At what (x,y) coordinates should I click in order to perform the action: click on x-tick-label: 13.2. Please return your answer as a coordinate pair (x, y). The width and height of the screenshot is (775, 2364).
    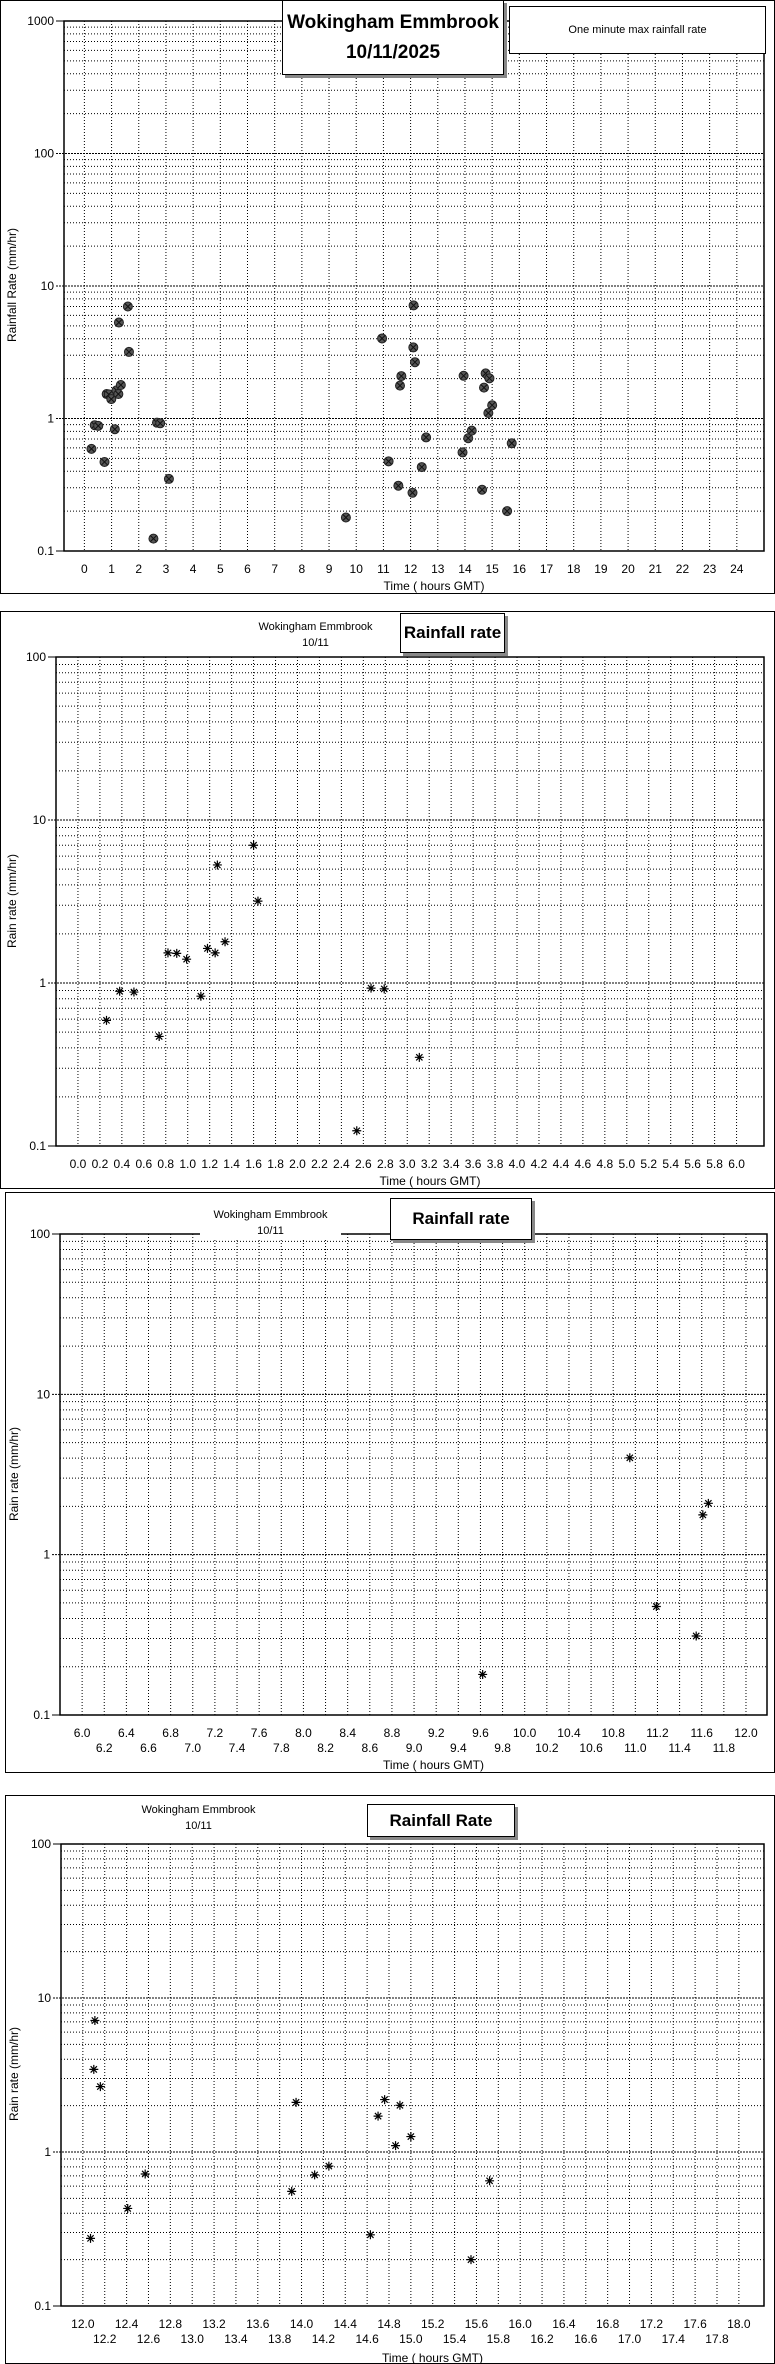
    Looking at the image, I should click on (214, 2324).